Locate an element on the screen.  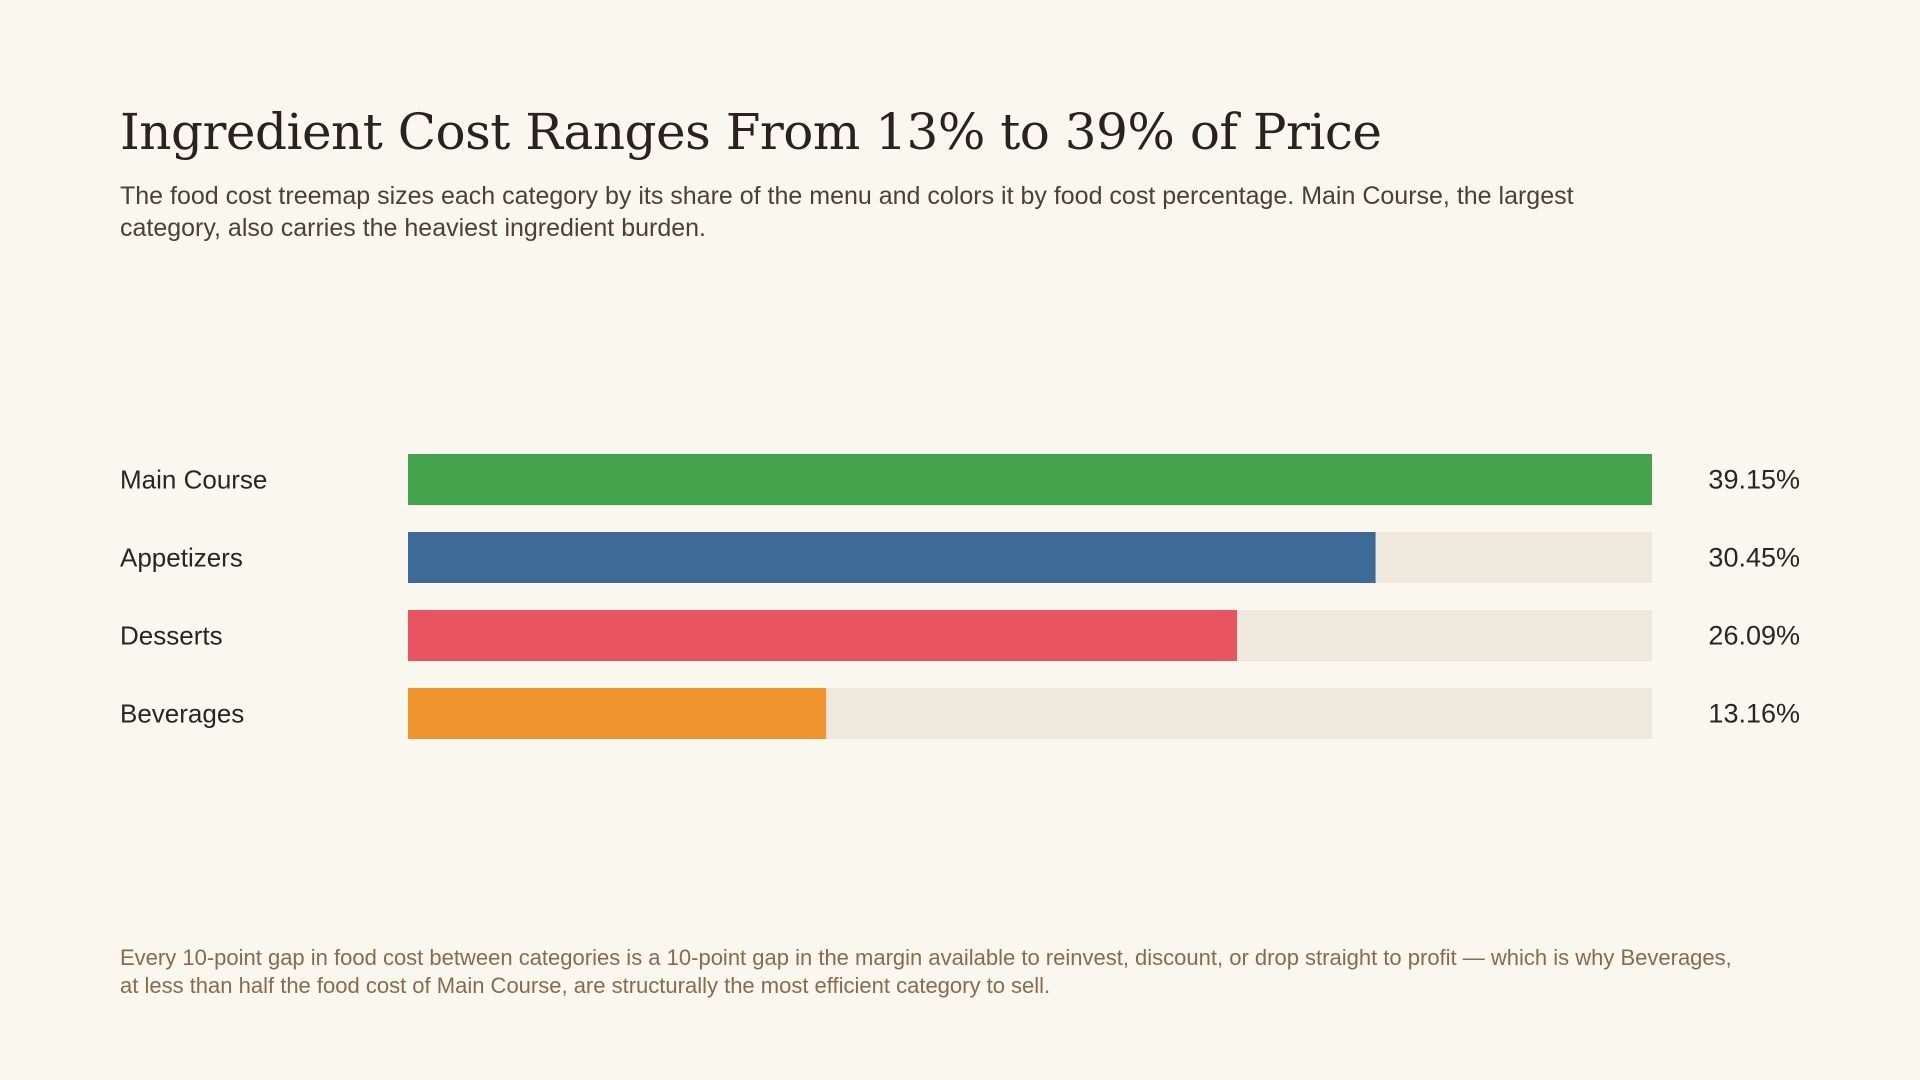
bar-row-desserts: Desserts 26.09% is located at coordinates (960, 635).